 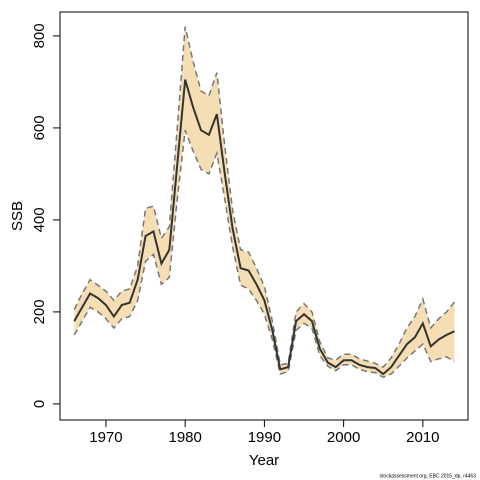 What do you see at coordinates (184, 437) in the screenshot?
I see `x-tick-label: 1980` at bounding box center [184, 437].